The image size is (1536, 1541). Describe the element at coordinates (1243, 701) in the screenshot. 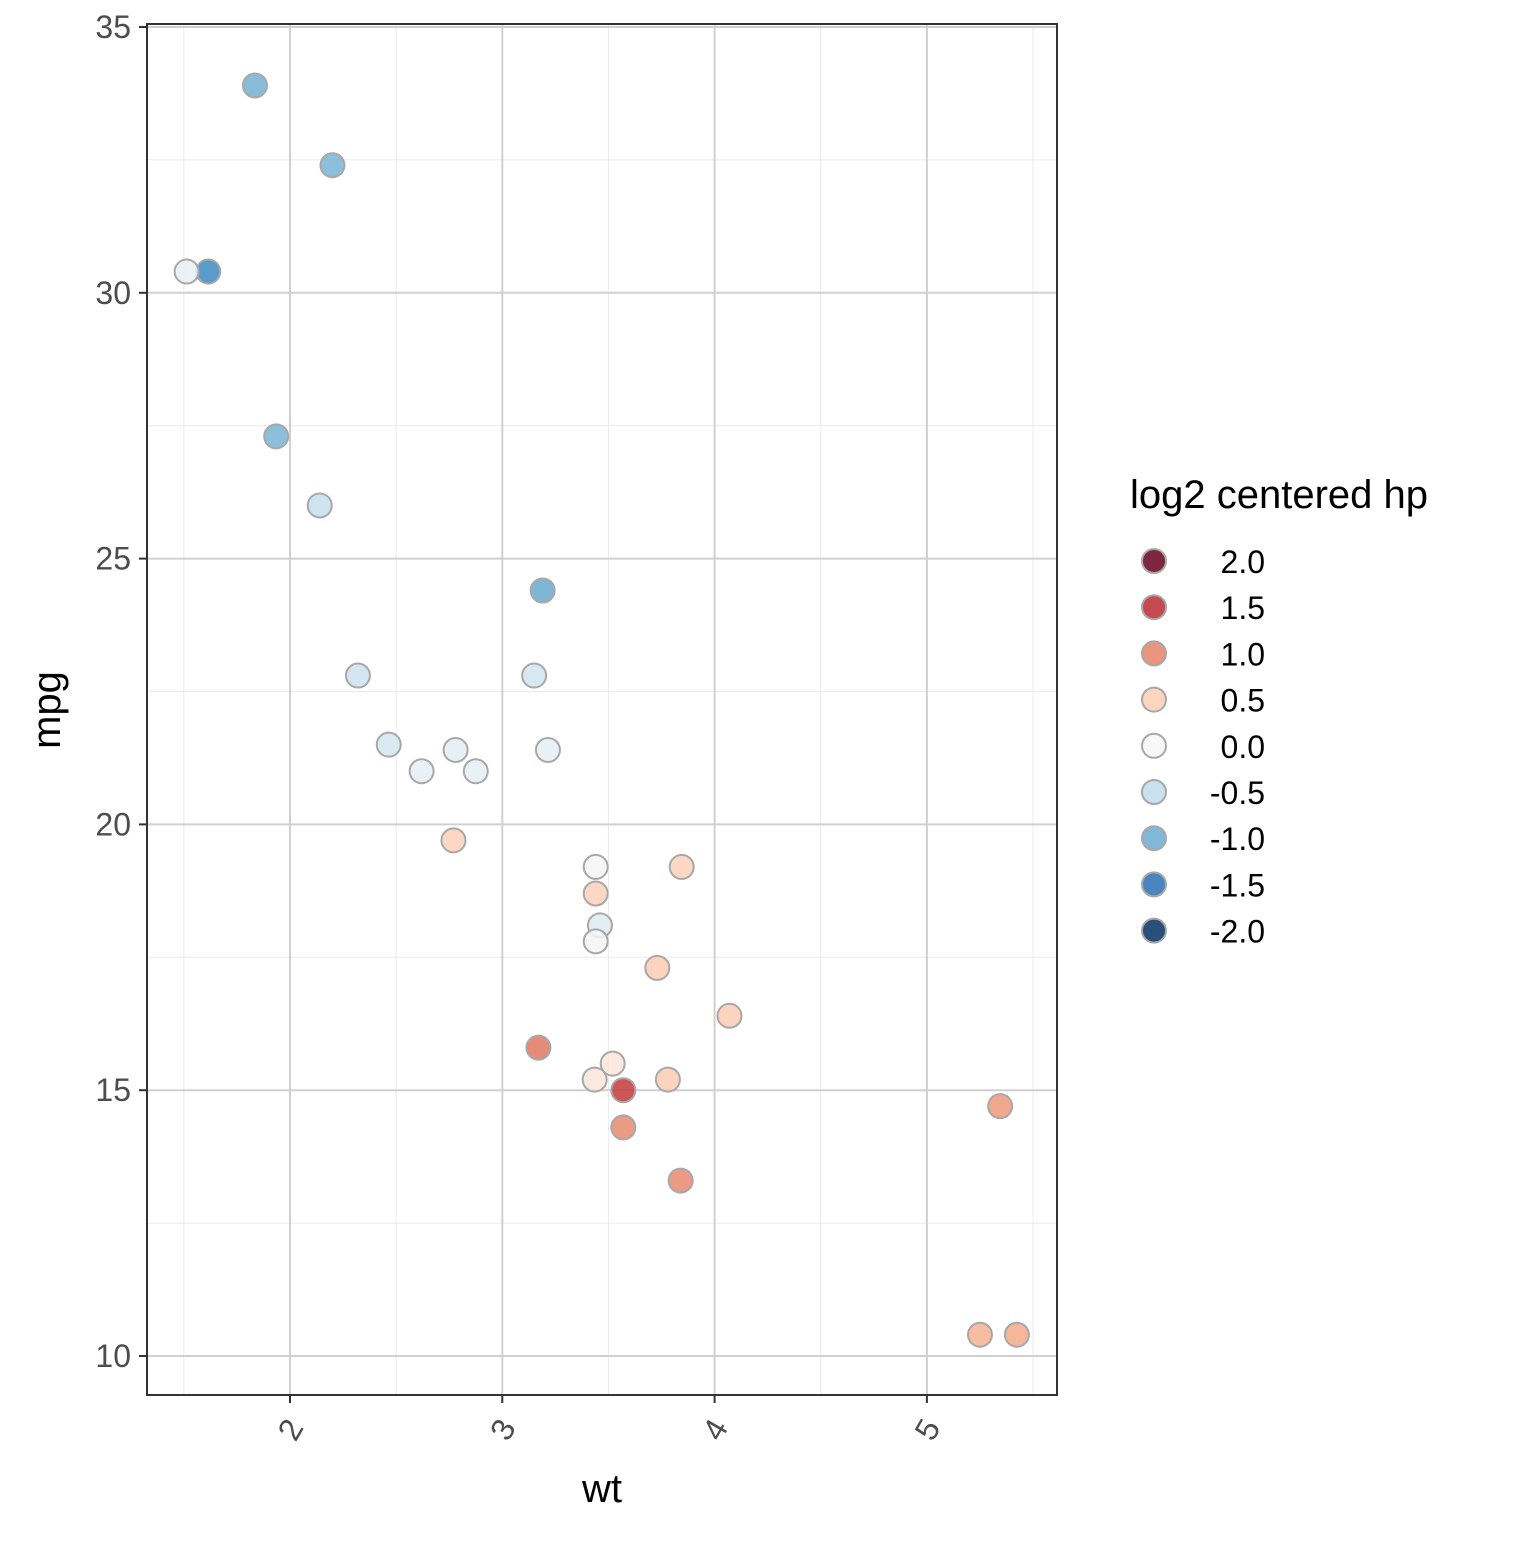

I see `legend-label: 0.5` at that location.